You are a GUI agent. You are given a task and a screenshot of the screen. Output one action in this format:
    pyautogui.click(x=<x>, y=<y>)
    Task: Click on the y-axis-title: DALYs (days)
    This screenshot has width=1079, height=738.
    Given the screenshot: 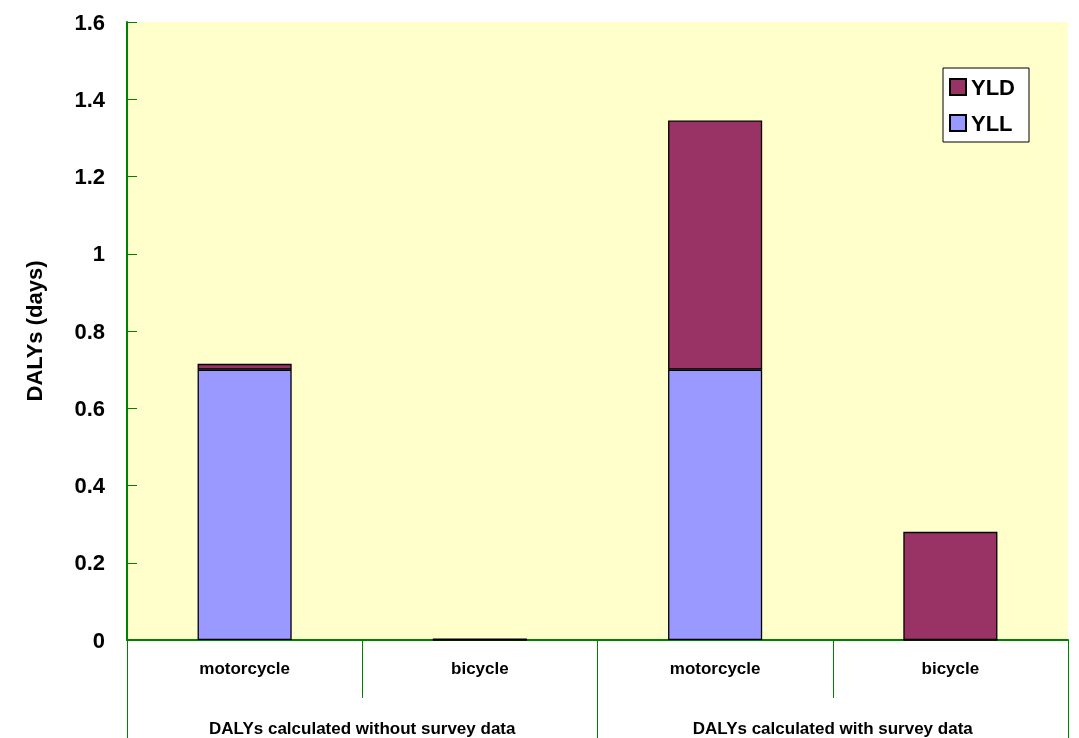 What is the action you would take?
    pyautogui.click(x=34, y=331)
    